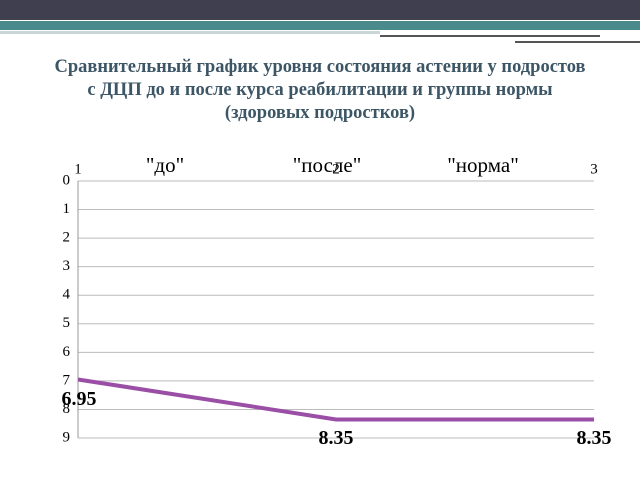 Image resolution: width=640 pixels, height=480 pixels. I want to click on y-tick-label: 9, so click(67, 437).